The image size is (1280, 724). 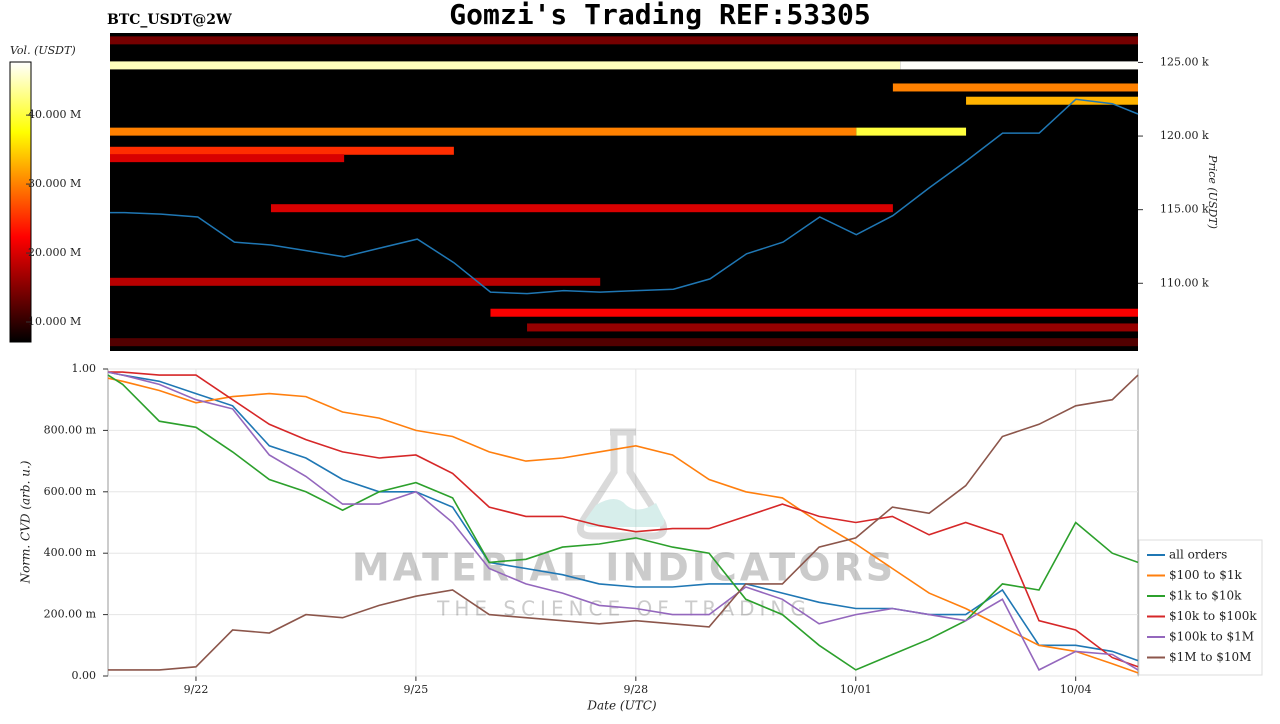 What do you see at coordinates (1210, 657) in the screenshot?
I see `legend-label: $1M to $10M` at bounding box center [1210, 657].